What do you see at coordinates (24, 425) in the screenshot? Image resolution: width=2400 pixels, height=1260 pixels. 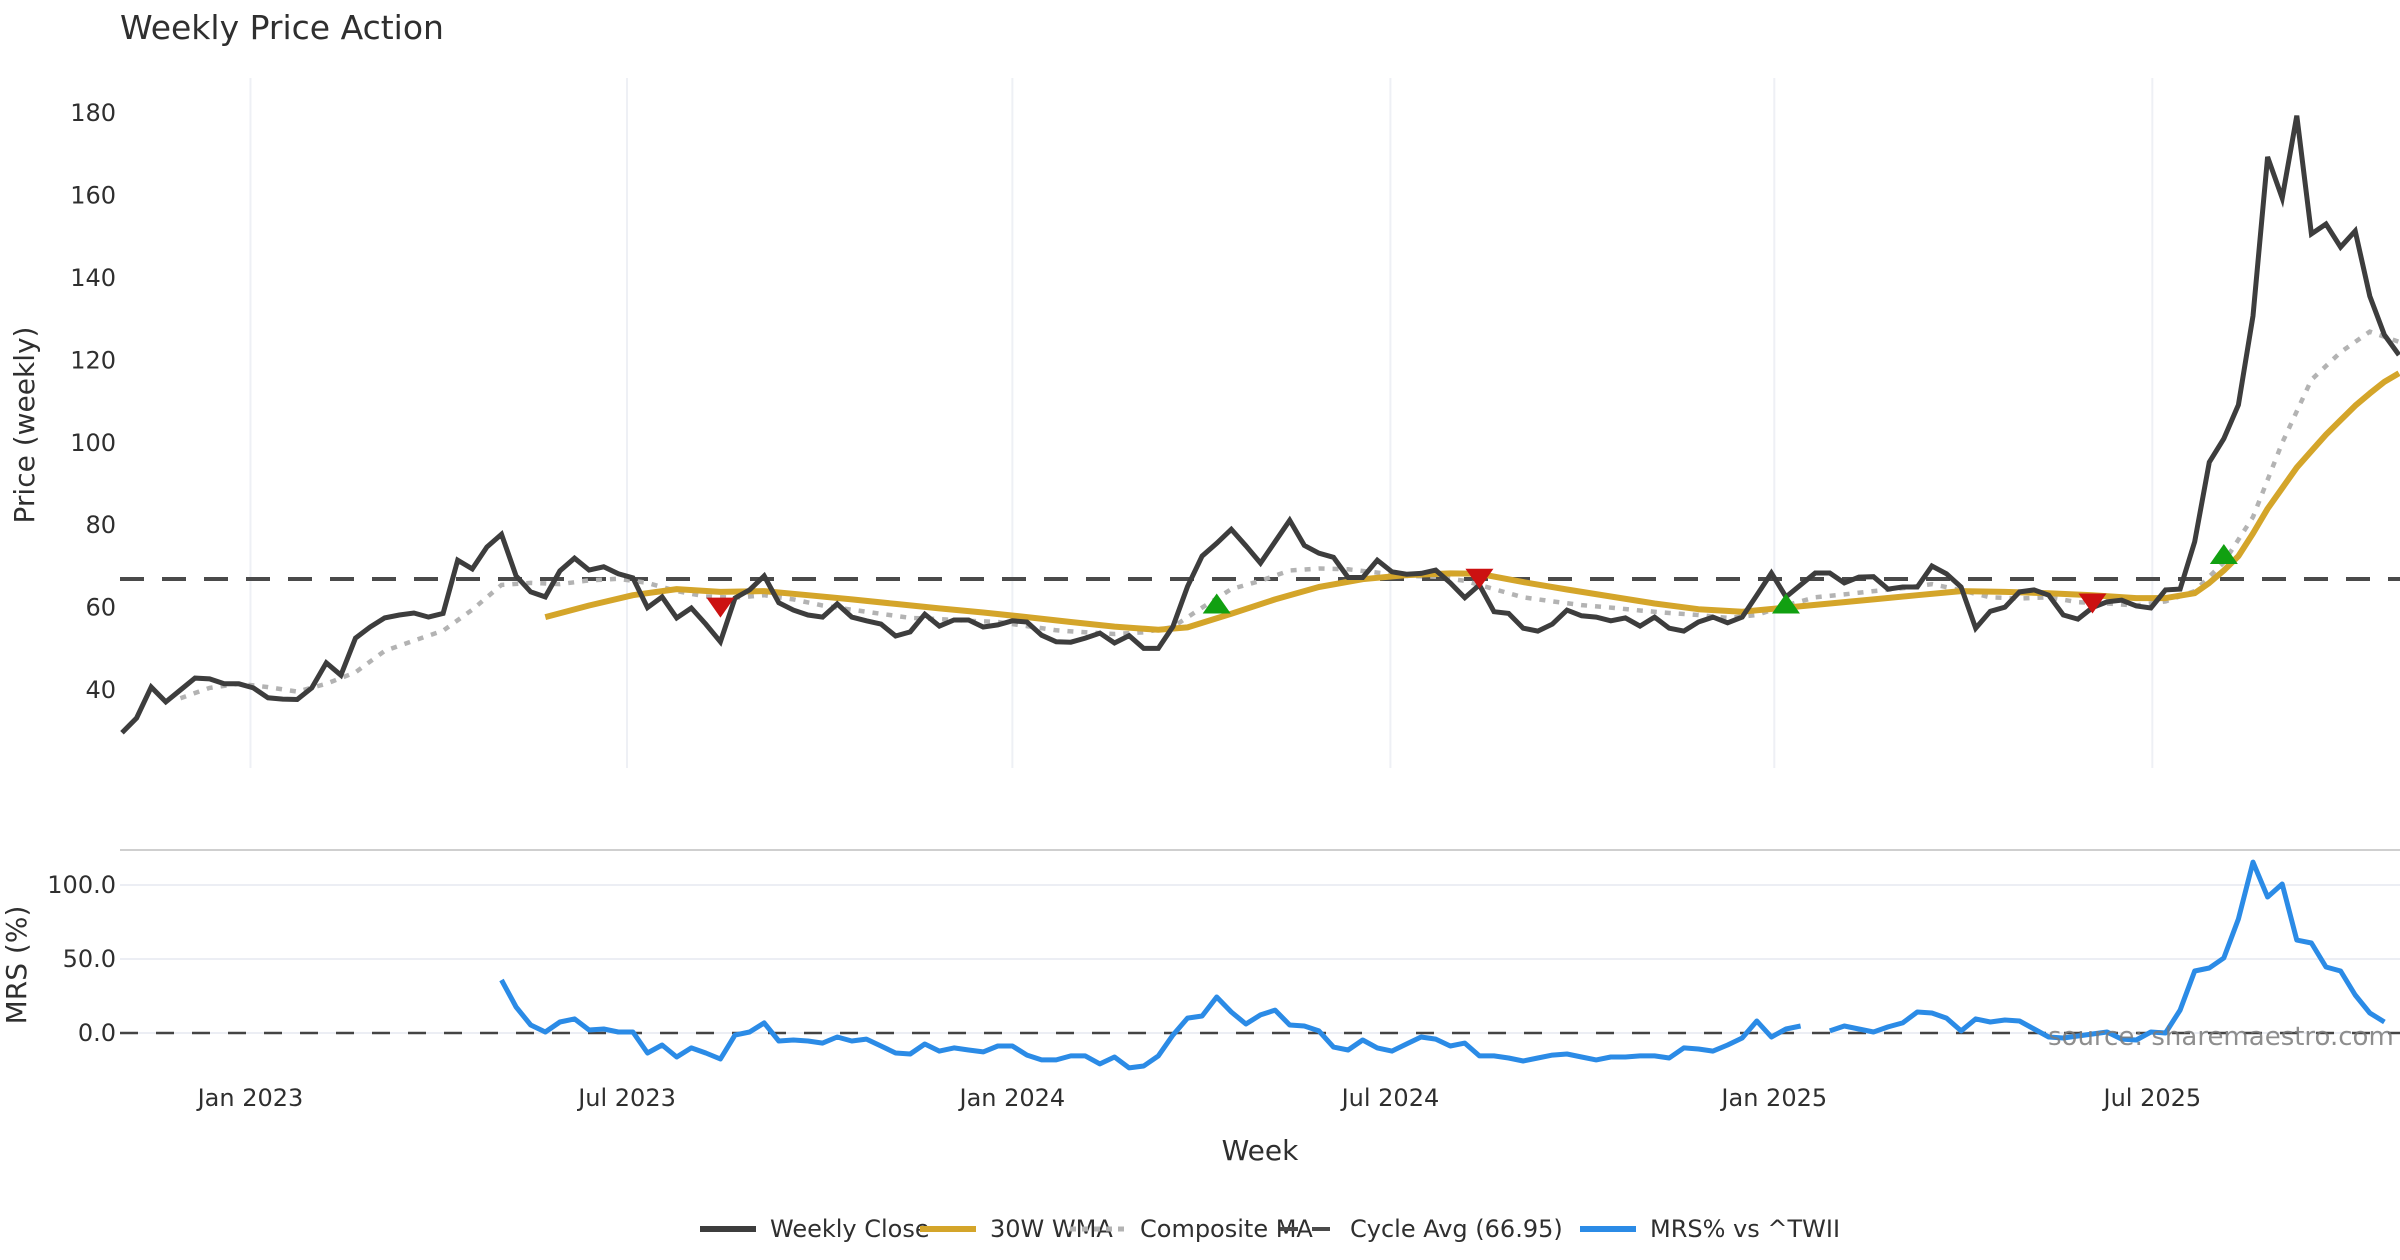 I see `price-y-axis-label: Price (weekly)` at bounding box center [24, 425].